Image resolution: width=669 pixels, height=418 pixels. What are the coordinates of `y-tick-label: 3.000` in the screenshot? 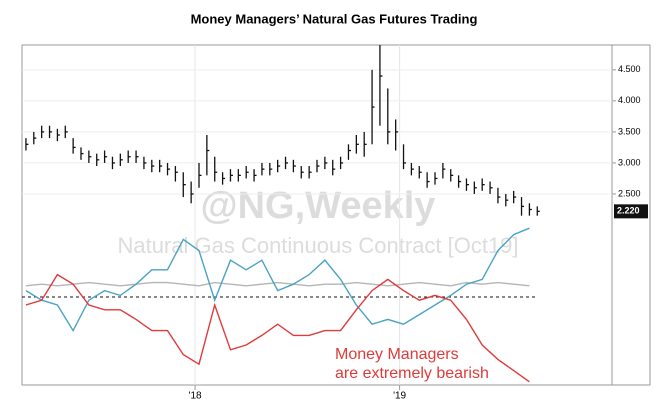 It's located at (629, 162).